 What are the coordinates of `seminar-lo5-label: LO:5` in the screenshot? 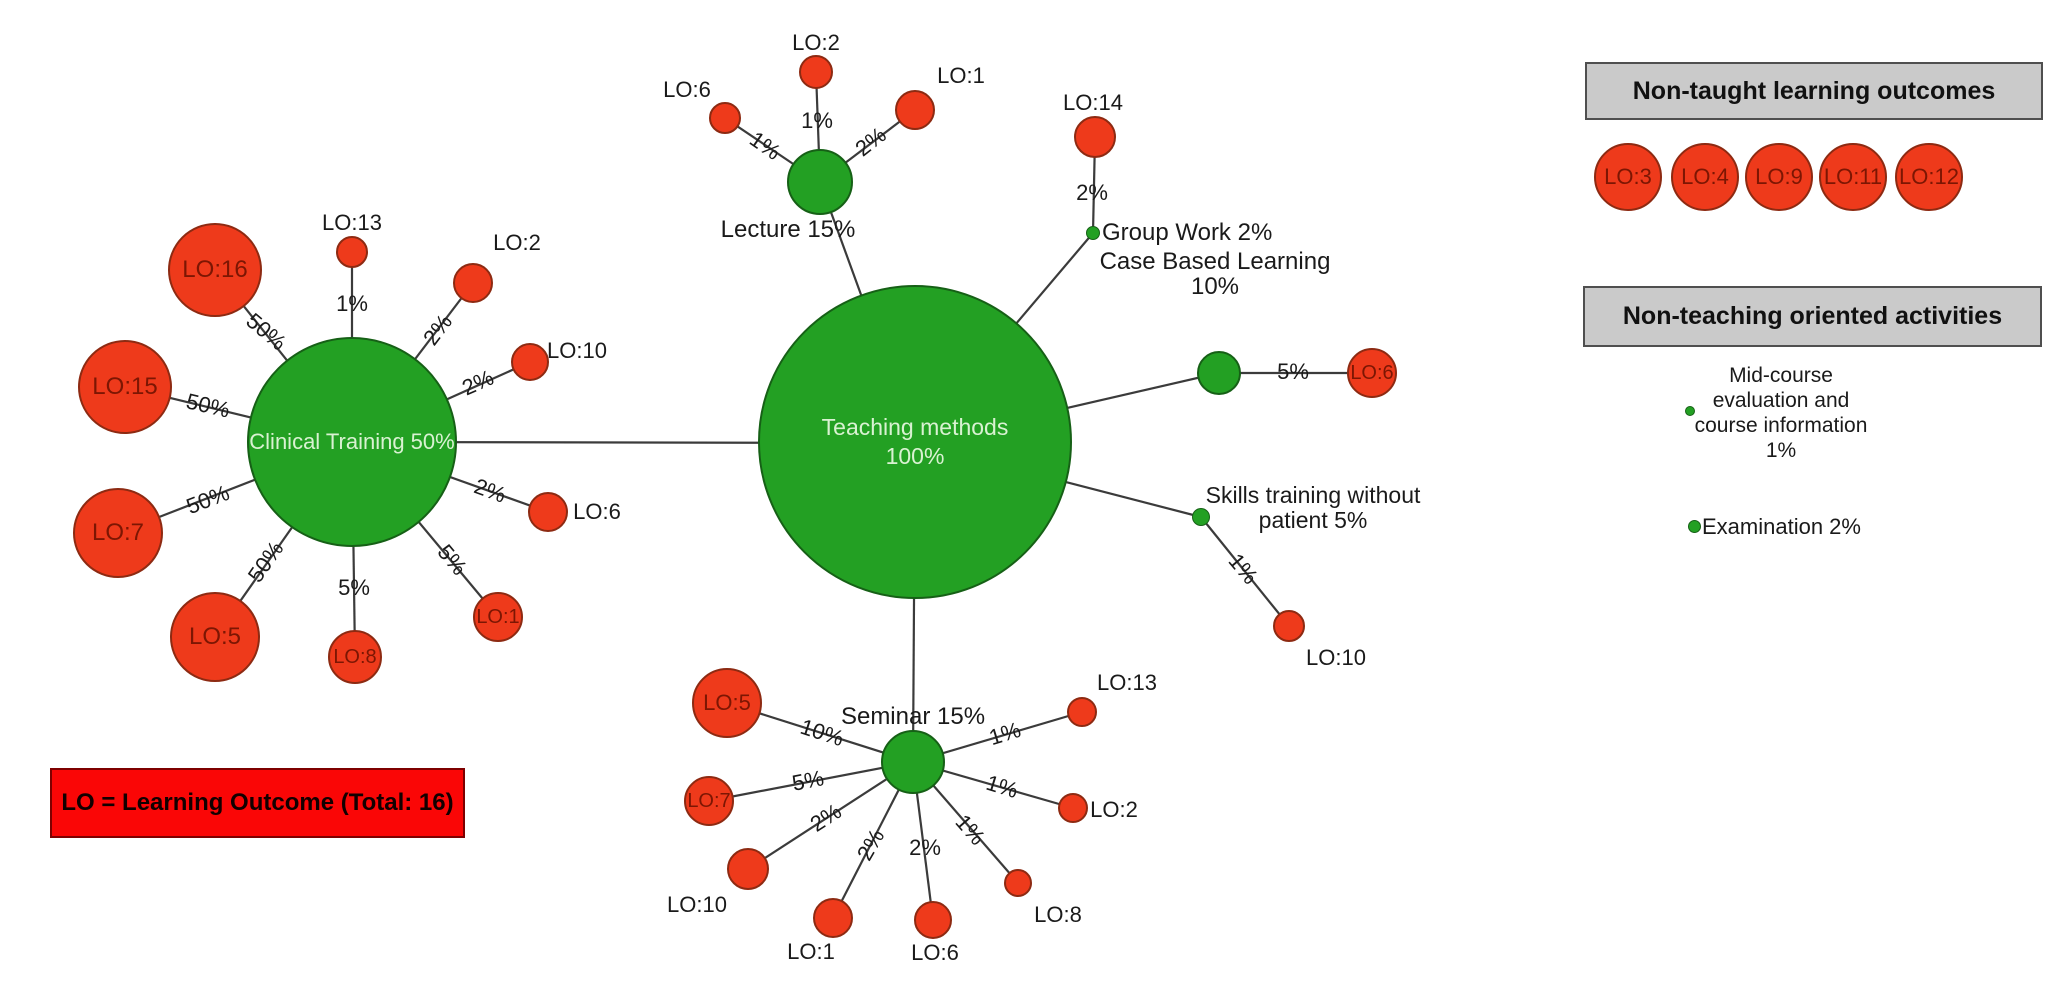 It's located at (727, 702).